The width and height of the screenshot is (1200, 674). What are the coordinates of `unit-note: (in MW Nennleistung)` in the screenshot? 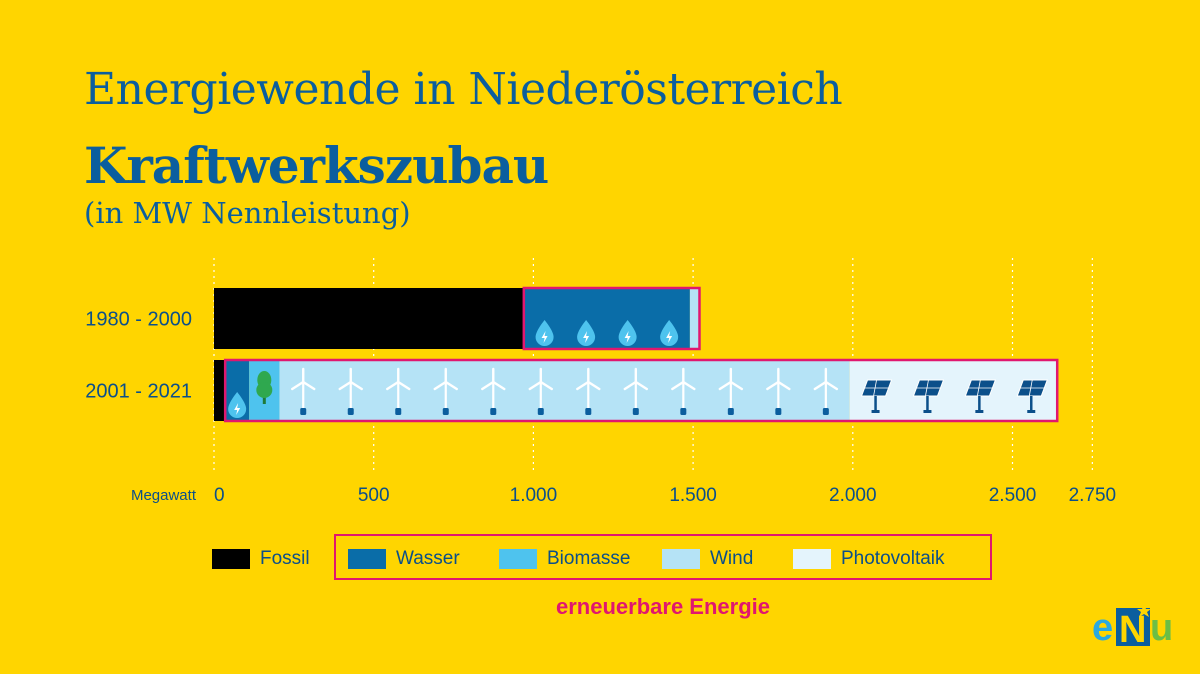 It's located at (247, 213).